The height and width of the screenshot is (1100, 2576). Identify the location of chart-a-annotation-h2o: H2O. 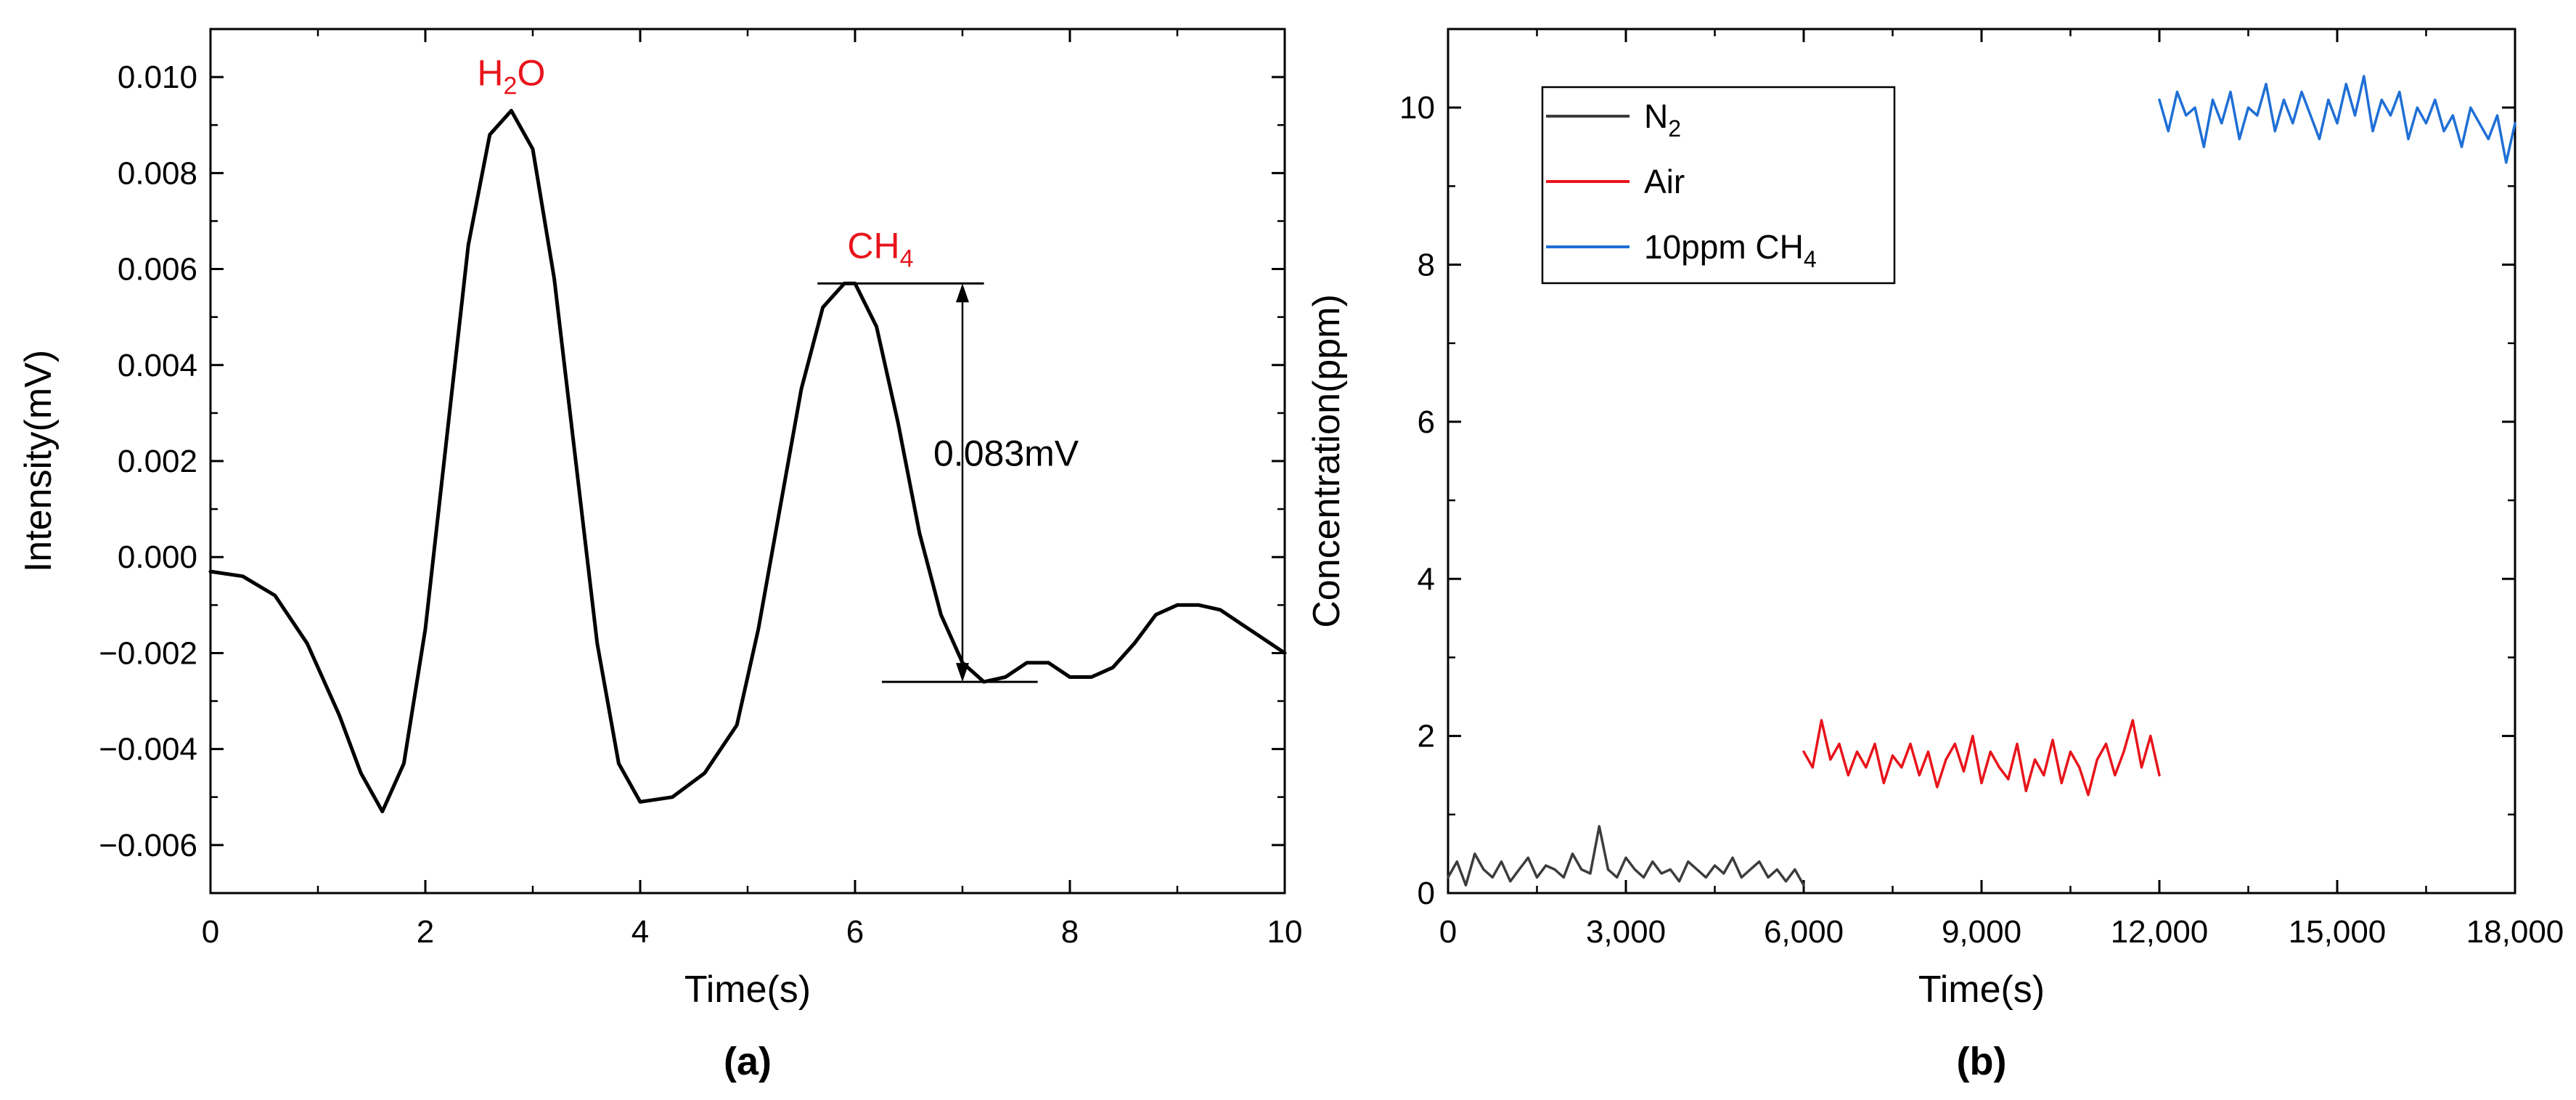
(511, 75).